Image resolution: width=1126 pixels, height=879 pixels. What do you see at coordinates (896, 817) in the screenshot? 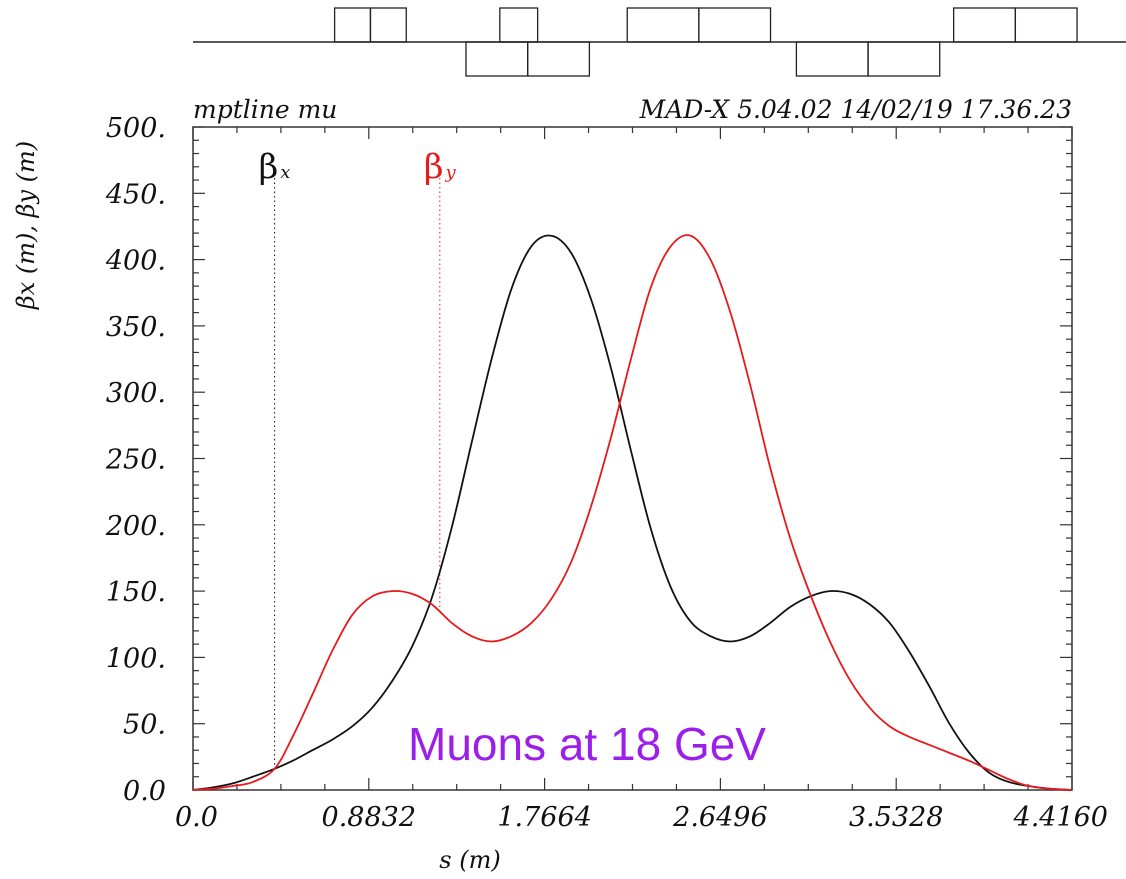
I see `x-tick-label: 3.5328` at bounding box center [896, 817].